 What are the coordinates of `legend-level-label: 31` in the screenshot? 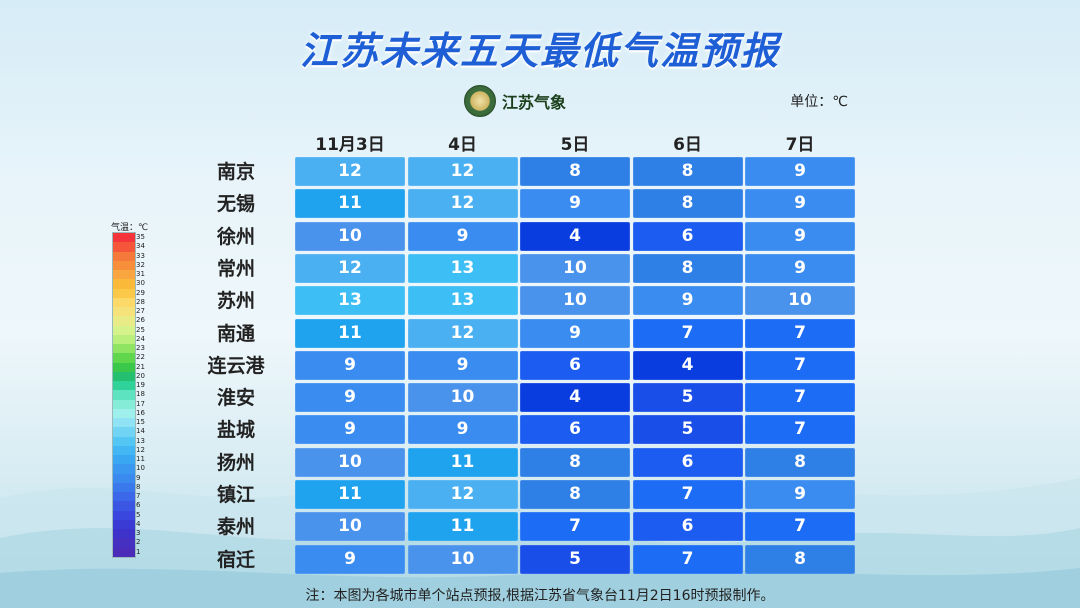 It's located at (140, 274).